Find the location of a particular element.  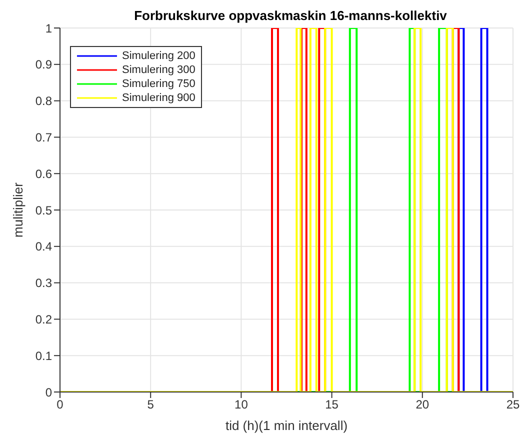

y-tick-label: 0.7 is located at coordinates (43, 137).